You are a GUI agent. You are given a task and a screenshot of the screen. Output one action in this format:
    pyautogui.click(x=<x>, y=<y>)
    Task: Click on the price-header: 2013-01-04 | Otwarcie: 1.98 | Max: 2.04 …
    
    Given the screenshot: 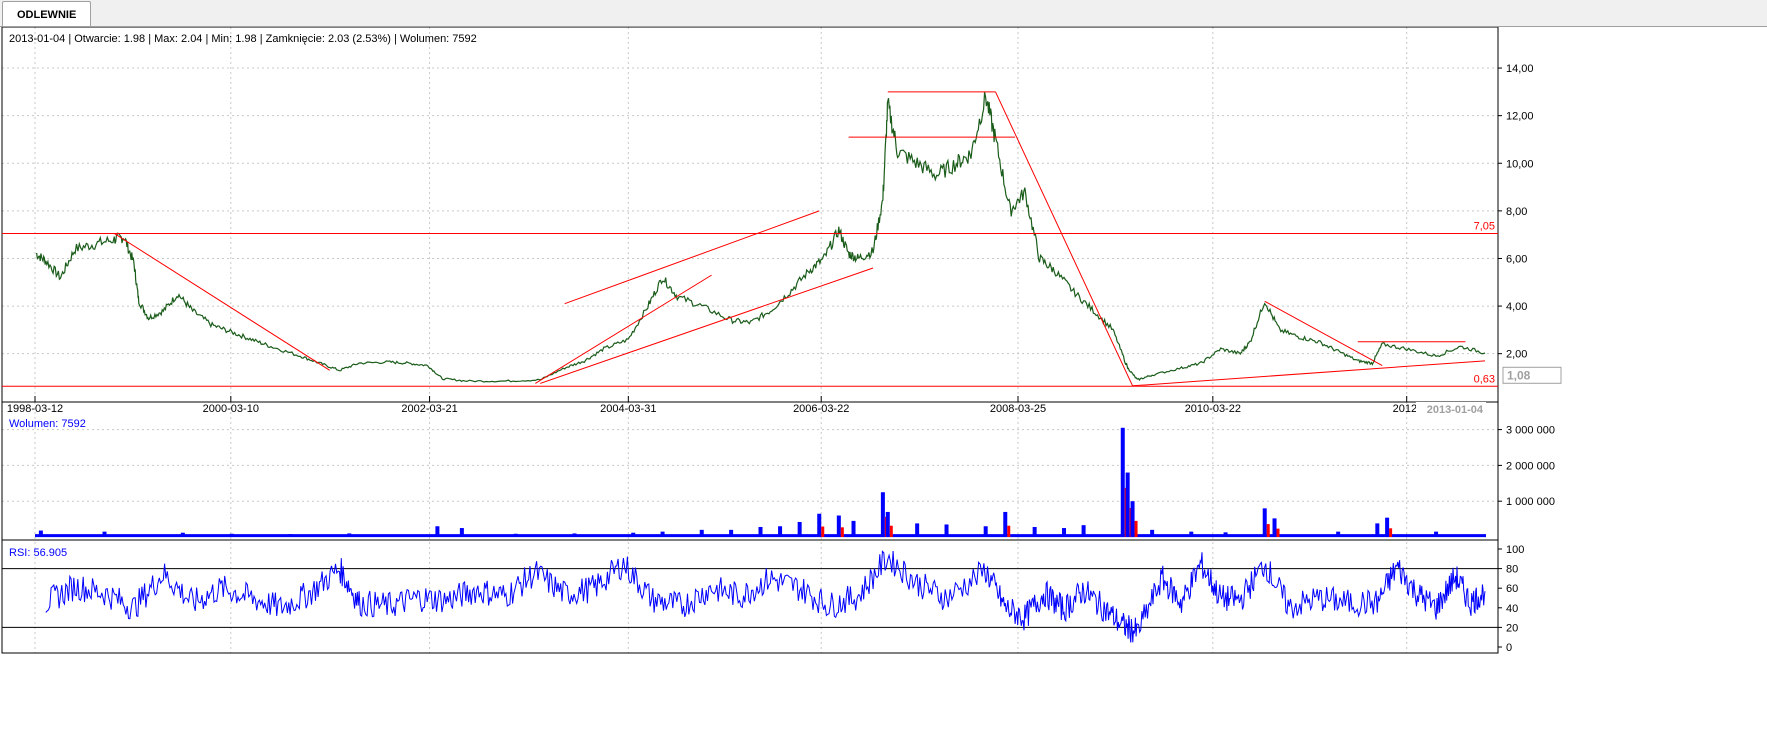 What is the action you would take?
    pyautogui.click(x=243, y=39)
    